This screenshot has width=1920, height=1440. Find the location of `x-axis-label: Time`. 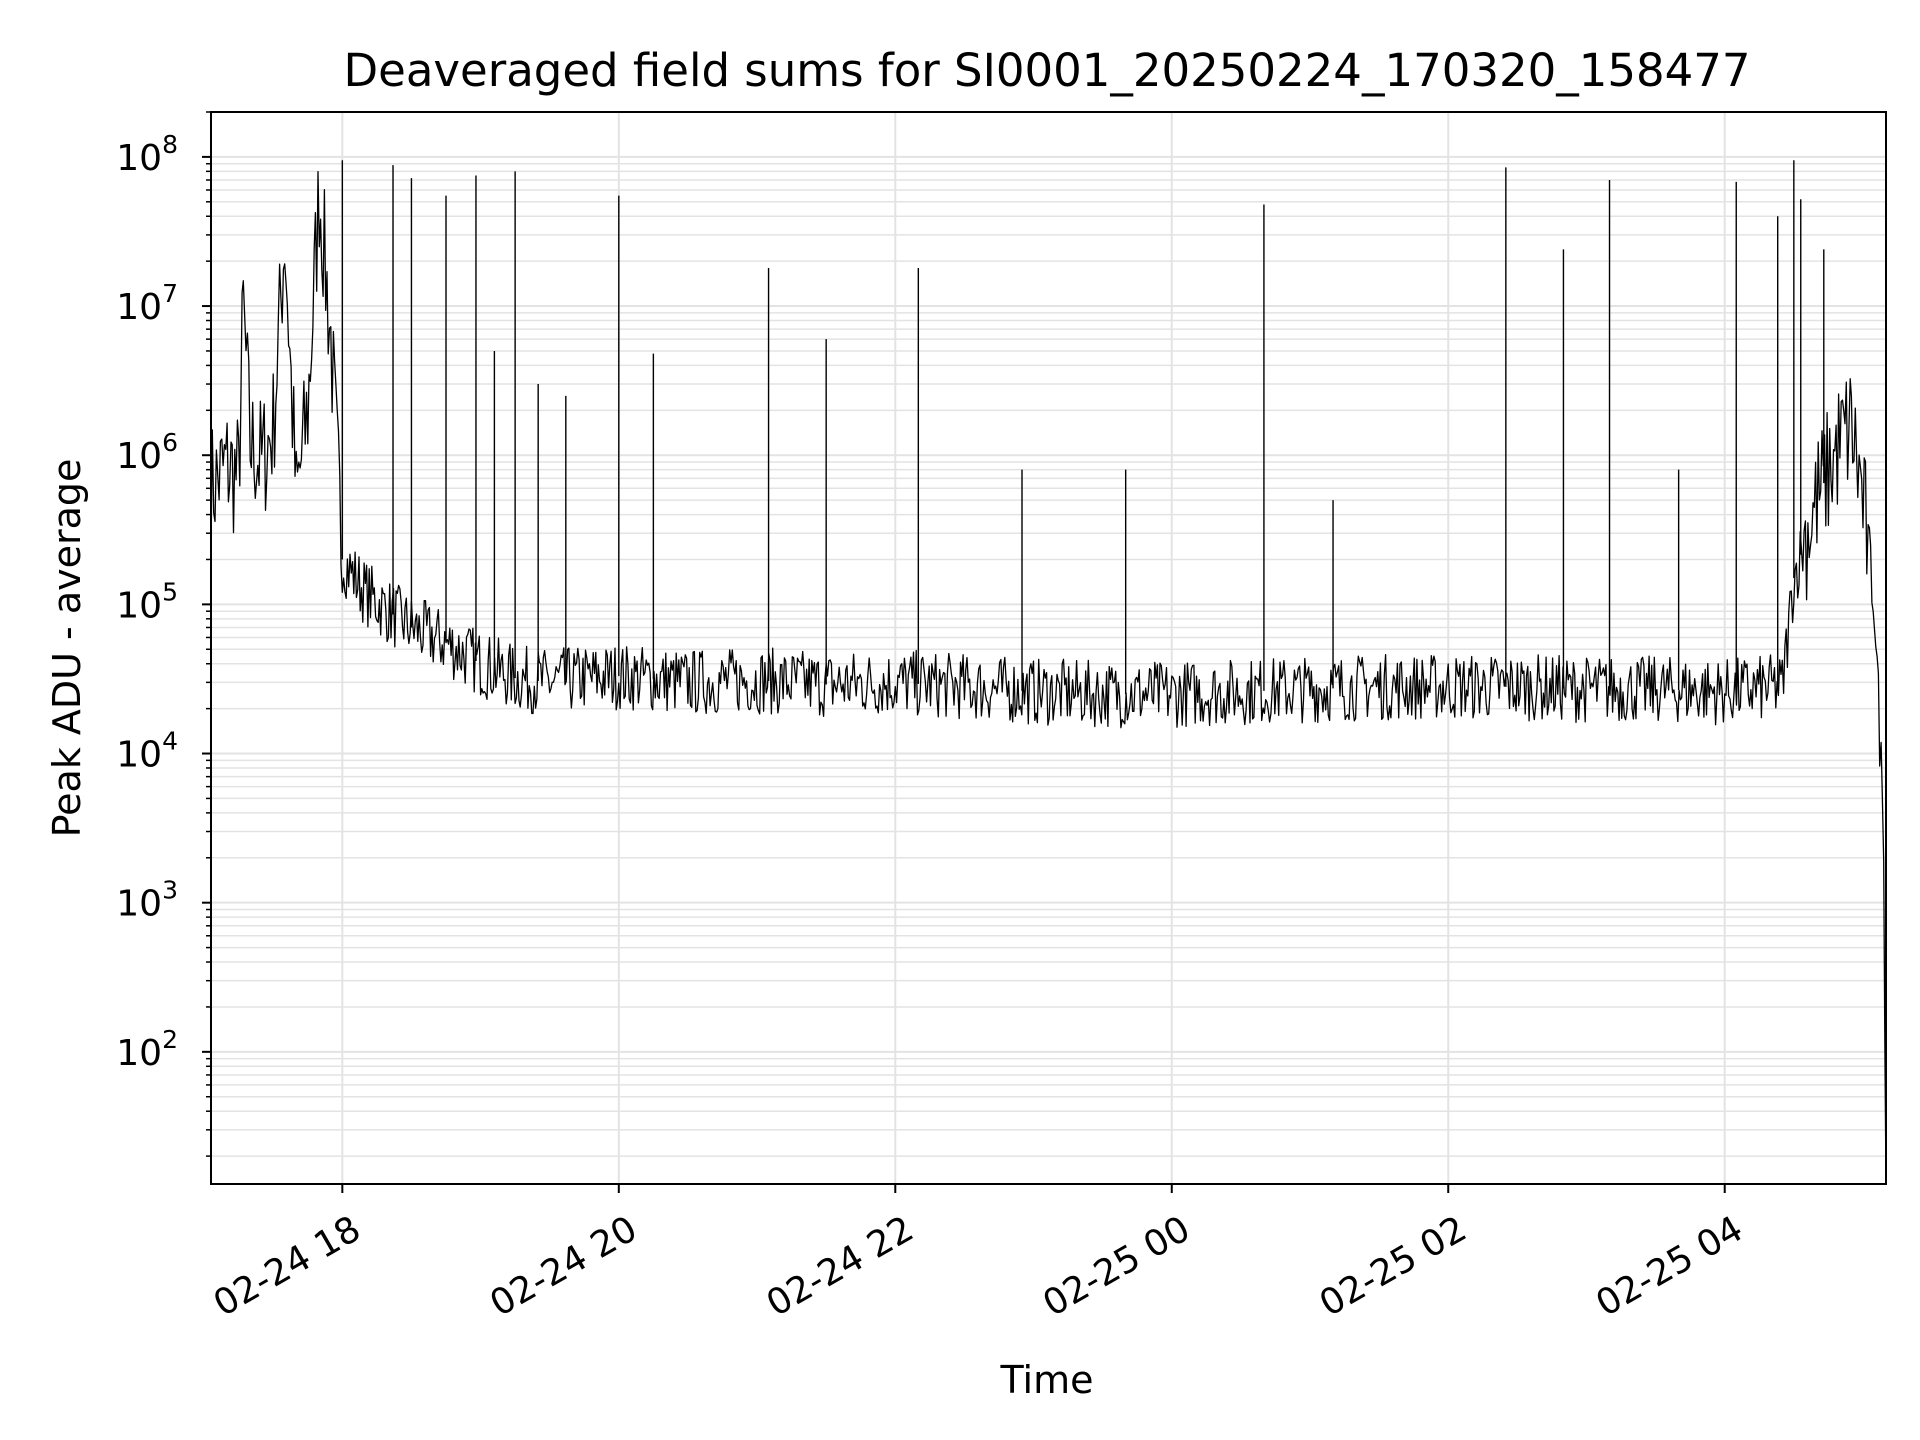

x-axis-label: Time is located at coordinates (1047, 1380).